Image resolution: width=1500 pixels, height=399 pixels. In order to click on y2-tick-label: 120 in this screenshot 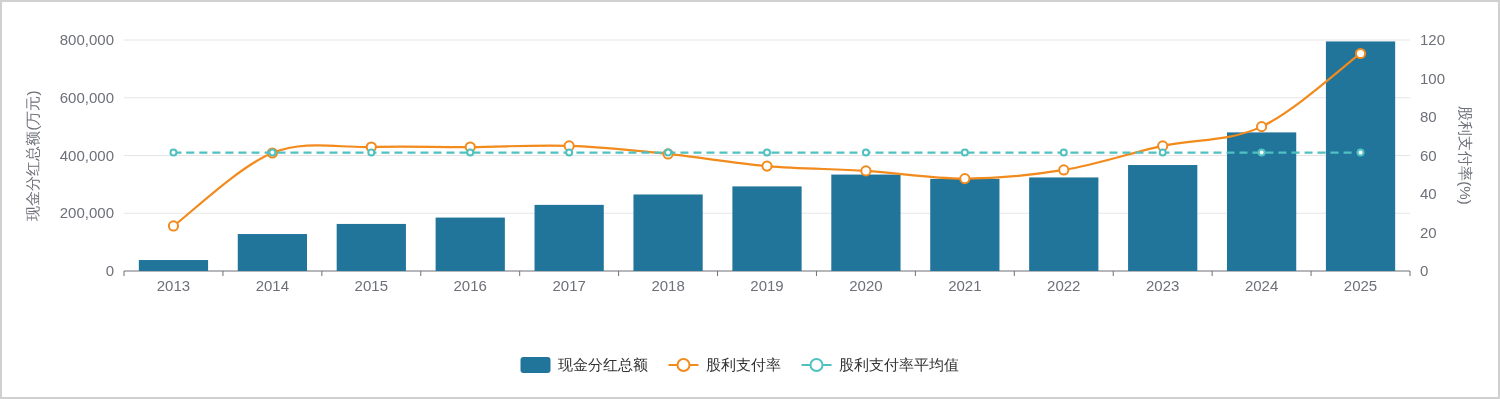, I will do `click(1433, 39)`.